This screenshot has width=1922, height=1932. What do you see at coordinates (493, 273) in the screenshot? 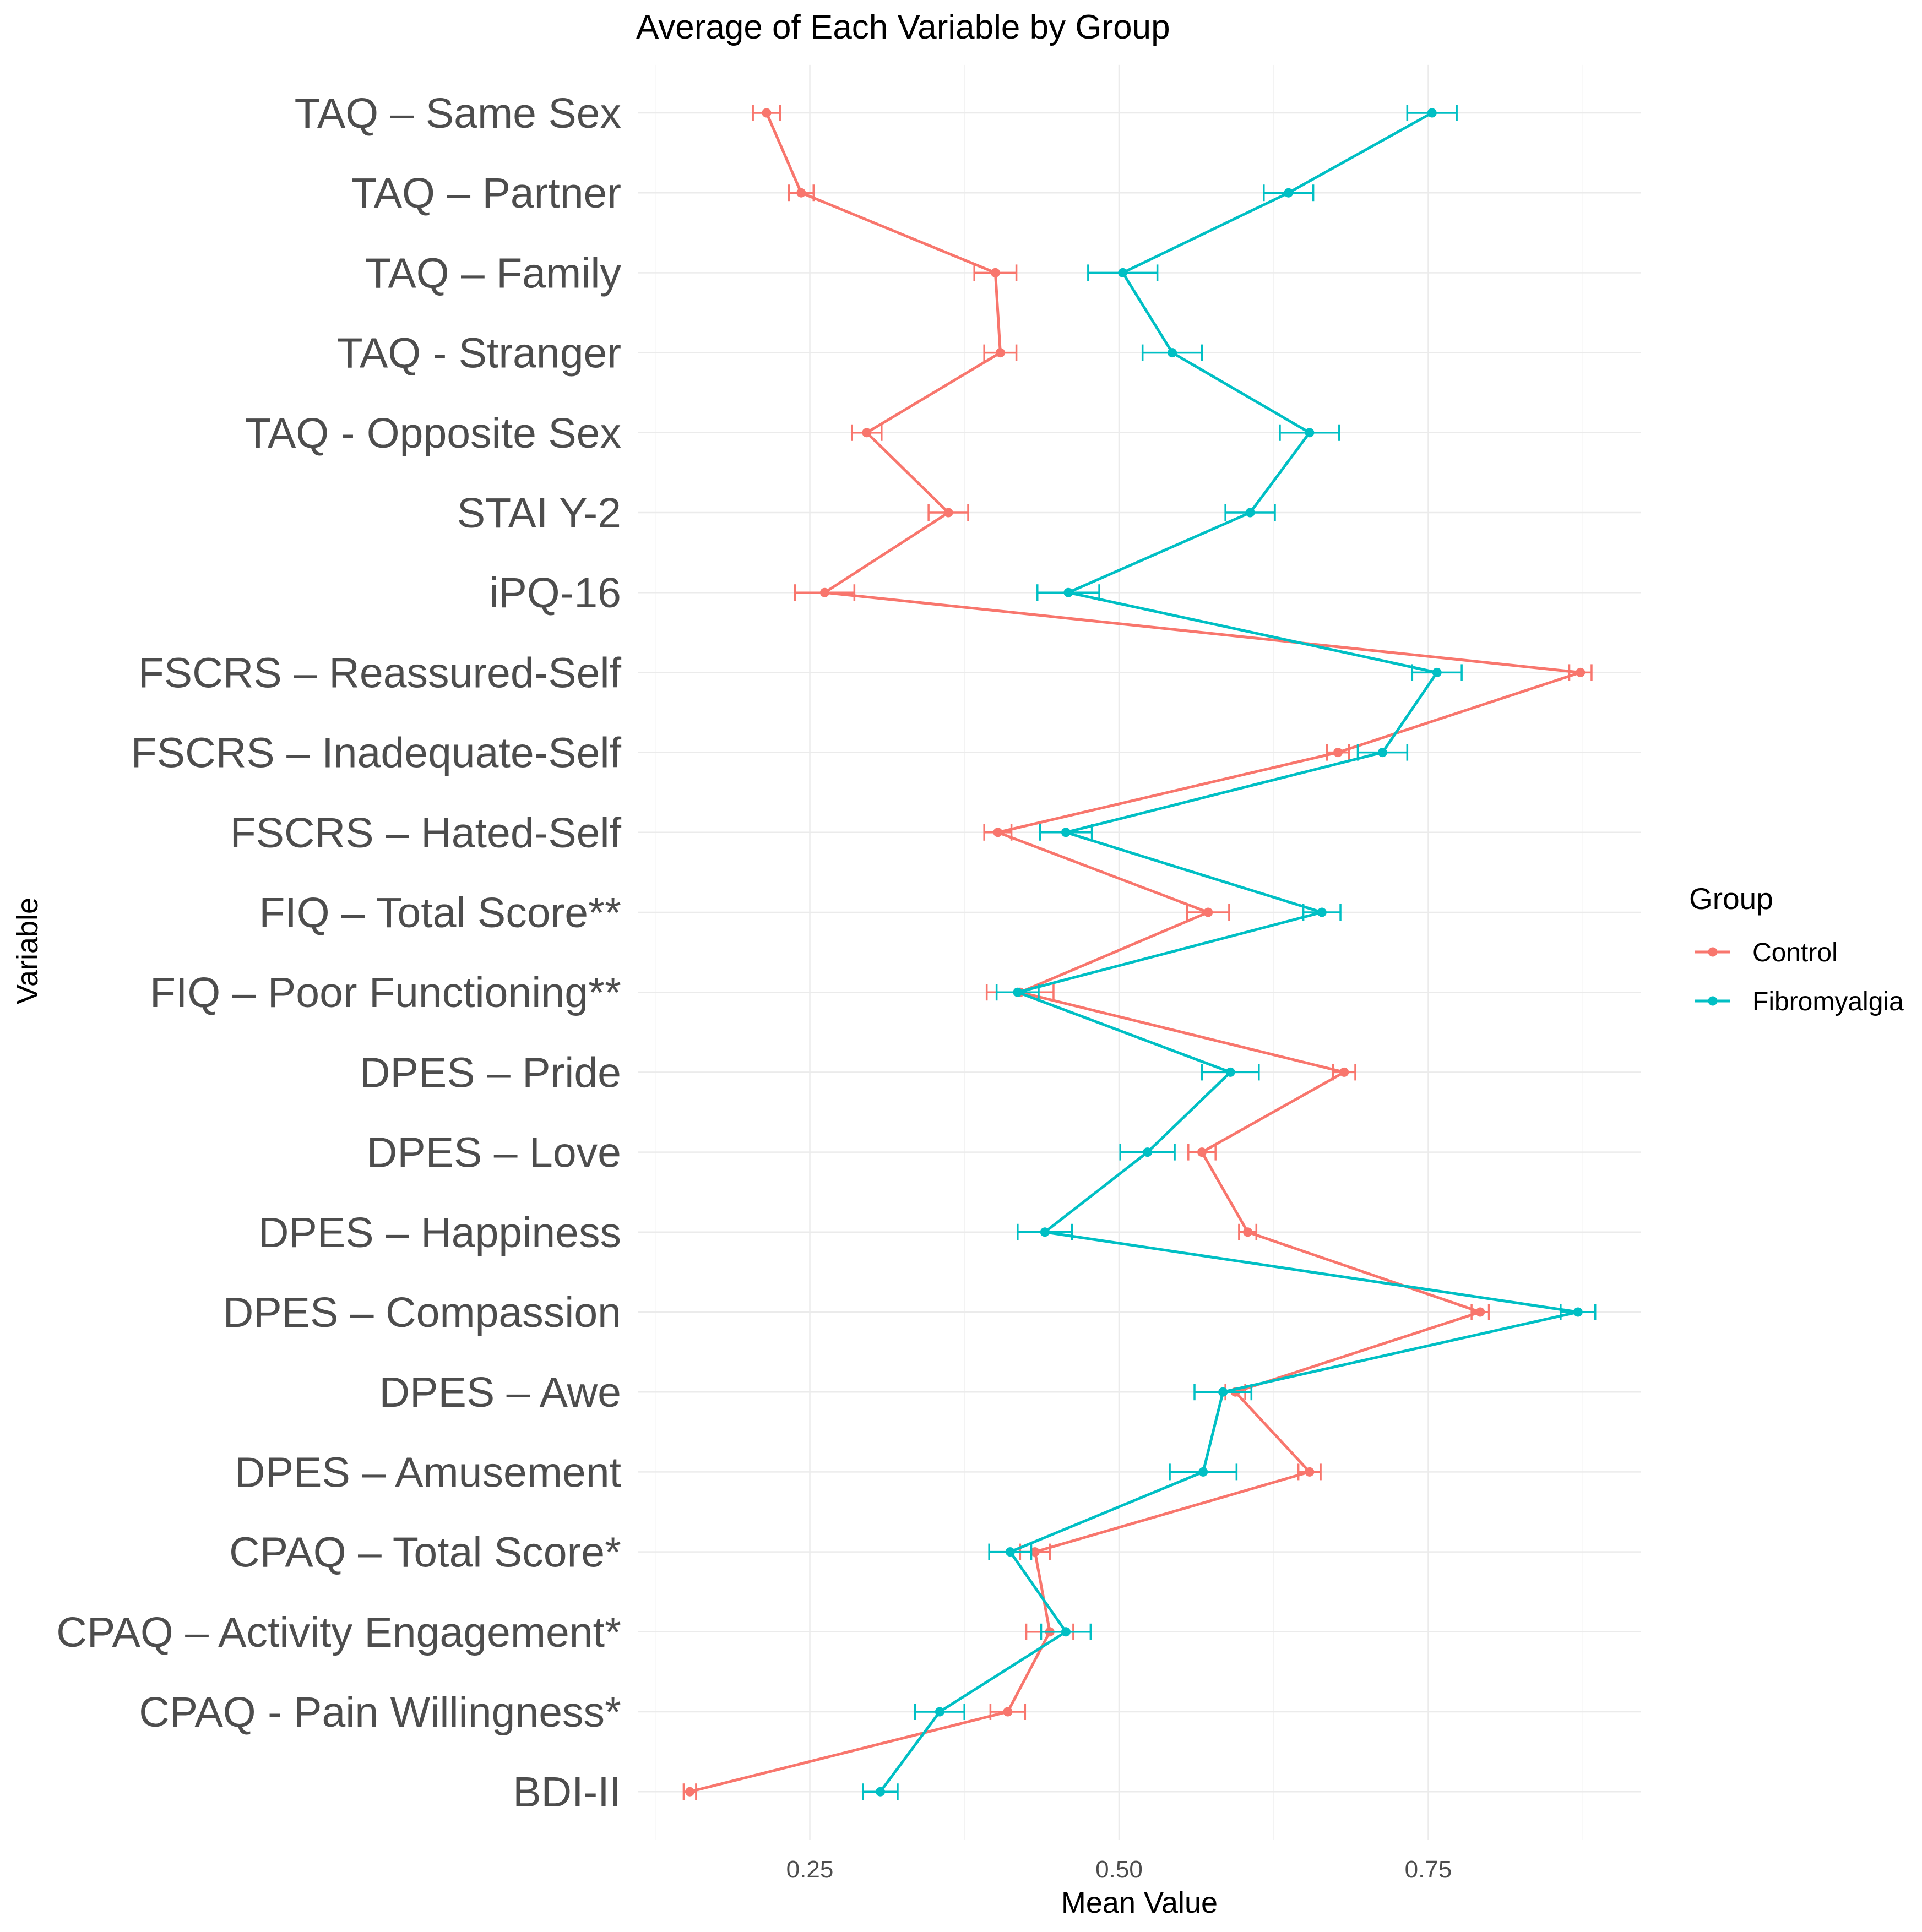
I see `y-tick-label: TAQ – Family` at bounding box center [493, 273].